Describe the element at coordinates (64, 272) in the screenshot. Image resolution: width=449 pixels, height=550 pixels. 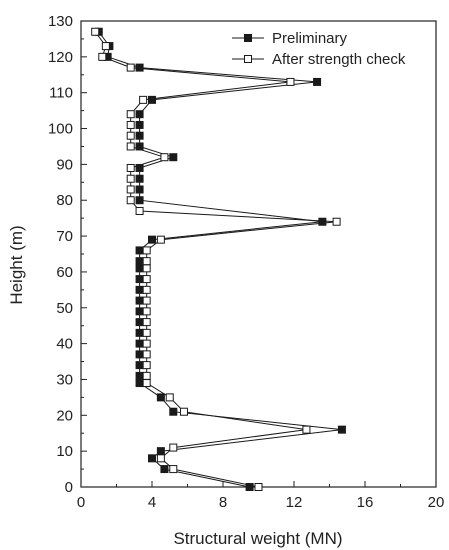
I see `y-tick-label: 60` at that location.